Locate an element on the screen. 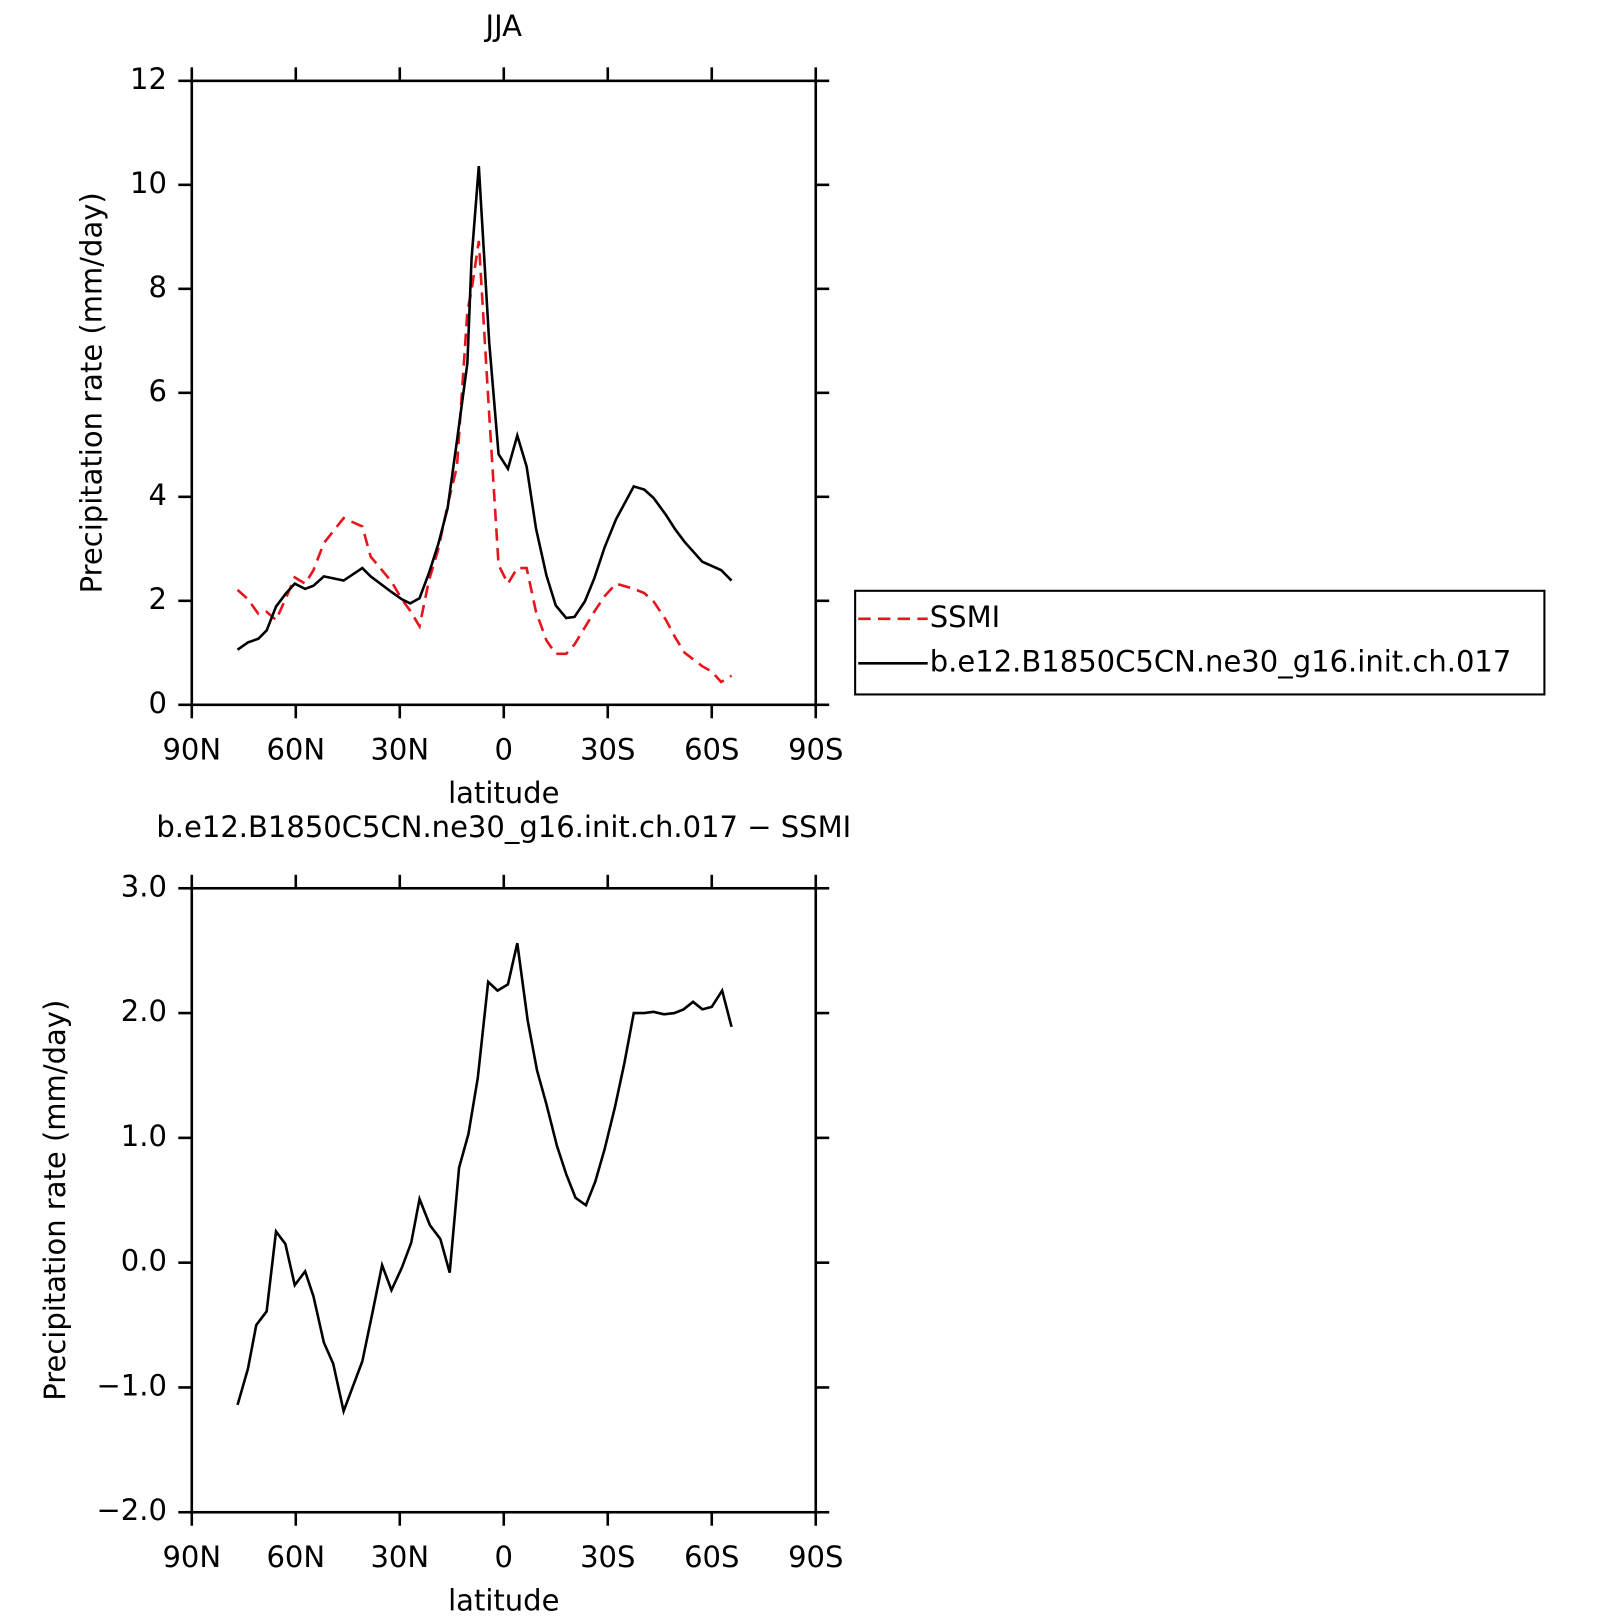 The width and height of the screenshot is (1617, 1619). y-tick-label: 6 is located at coordinates (157, 391).